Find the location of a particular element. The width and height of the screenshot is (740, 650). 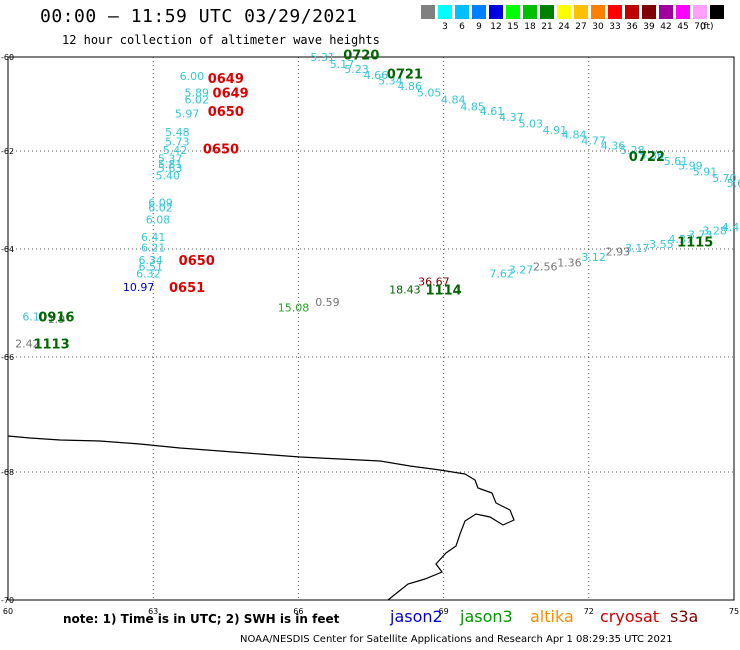

swh-value-label: 6.00 is located at coordinates (192, 76).